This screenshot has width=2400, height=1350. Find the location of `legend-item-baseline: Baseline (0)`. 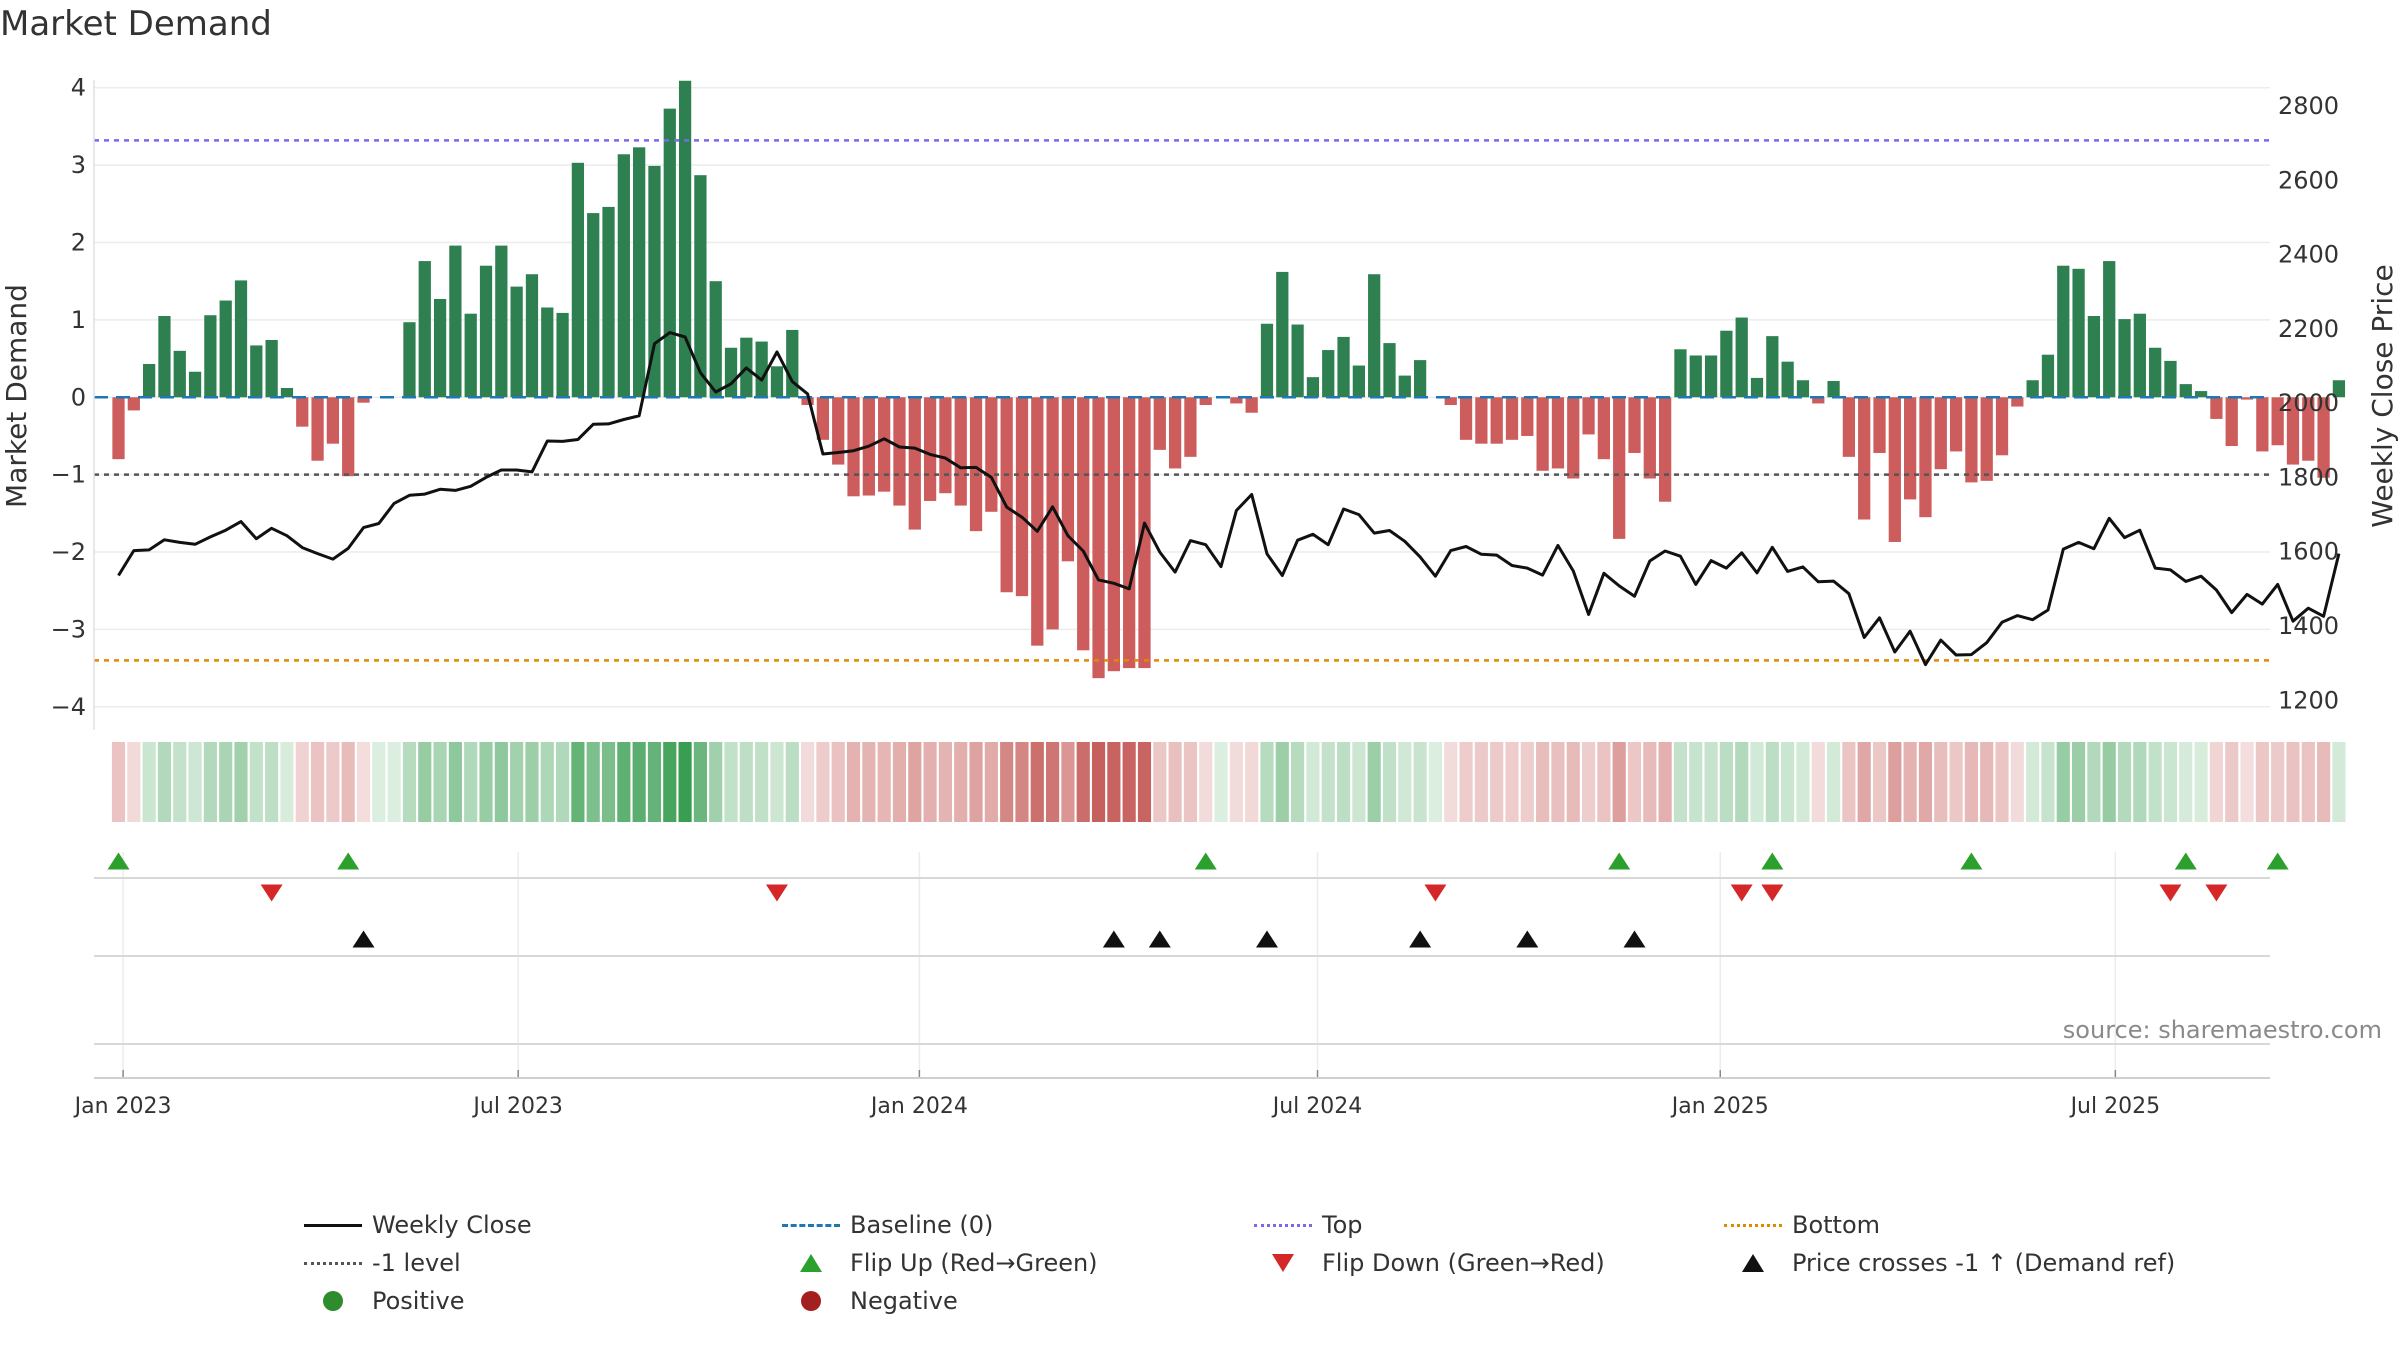

legend-item-baseline: Baseline (0) is located at coordinates (885, 1225).